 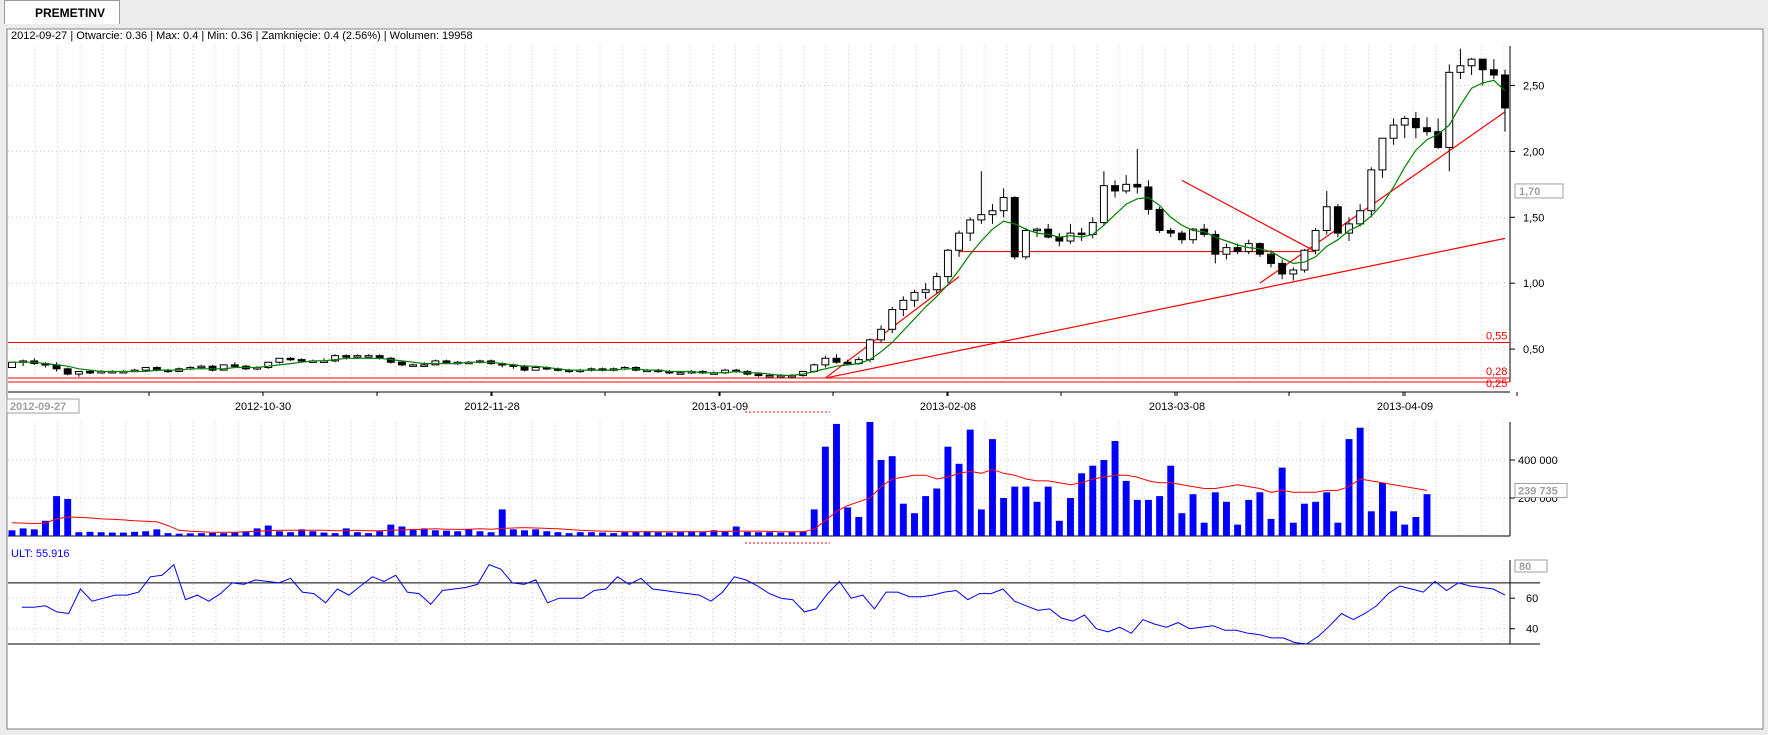 I want to click on oscillator-label: ULT: 55.916, so click(x=40, y=554).